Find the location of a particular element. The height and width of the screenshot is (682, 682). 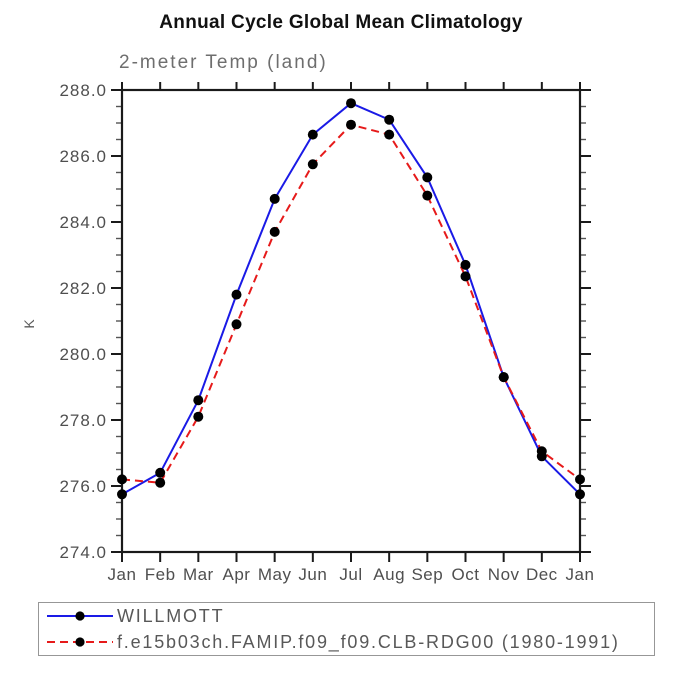

chart-title: Annual Cycle Global Mean Climatology is located at coordinates (341, 22).